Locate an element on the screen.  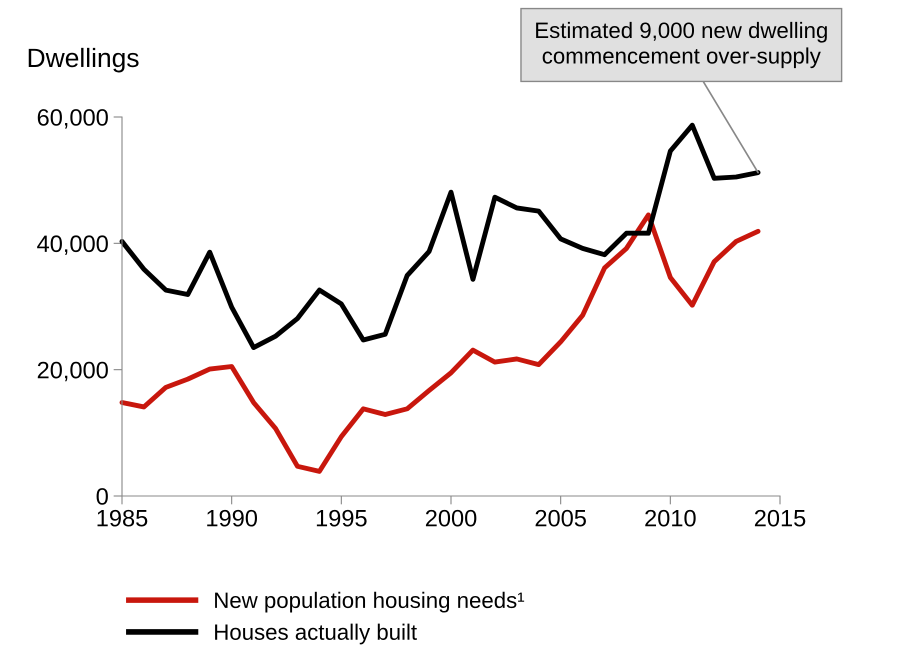
x-tick-label: 2000 is located at coordinates (451, 518).